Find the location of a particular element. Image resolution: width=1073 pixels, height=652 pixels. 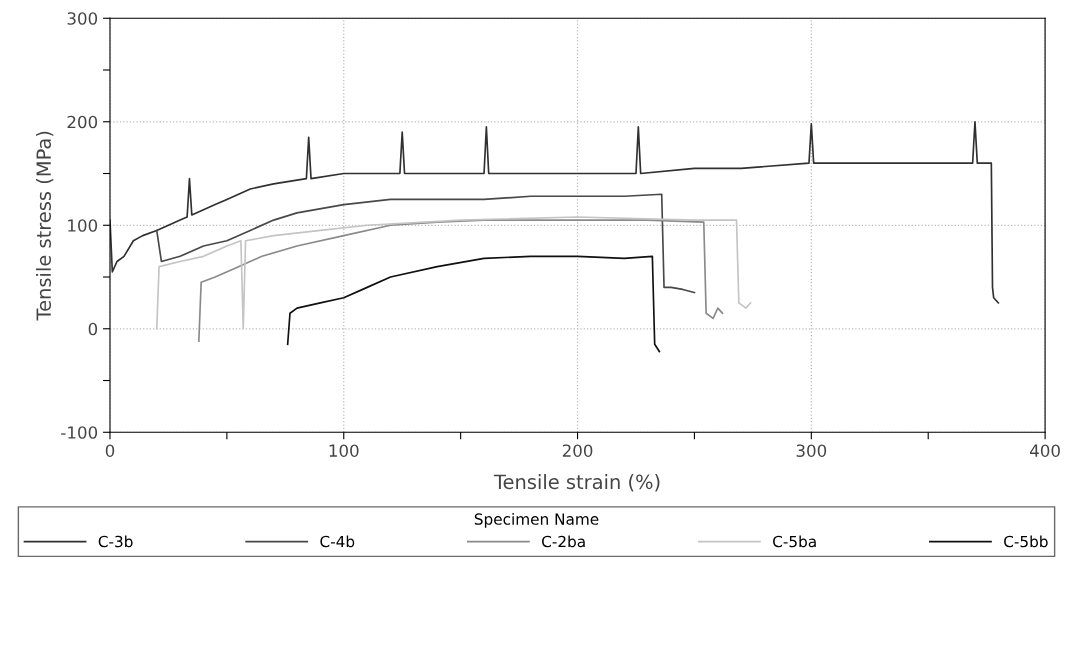

y-tick-label: 0 is located at coordinates (93, 329).